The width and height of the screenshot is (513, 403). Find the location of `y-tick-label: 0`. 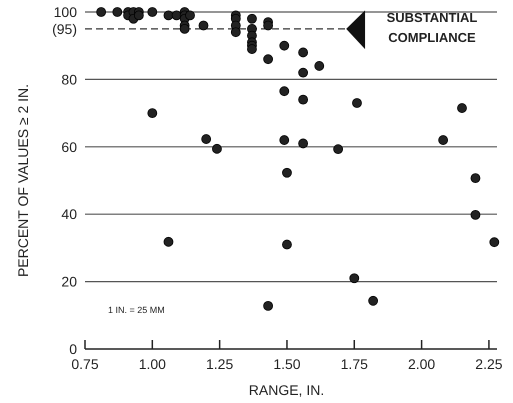

y-tick-label: 0 is located at coordinates (73, 349).